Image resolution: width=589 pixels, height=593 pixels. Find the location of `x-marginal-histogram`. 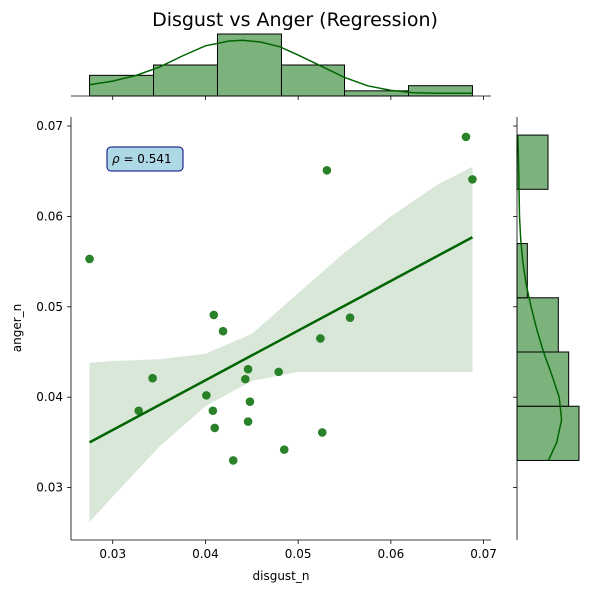

x-marginal-histogram is located at coordinates (281, 66).